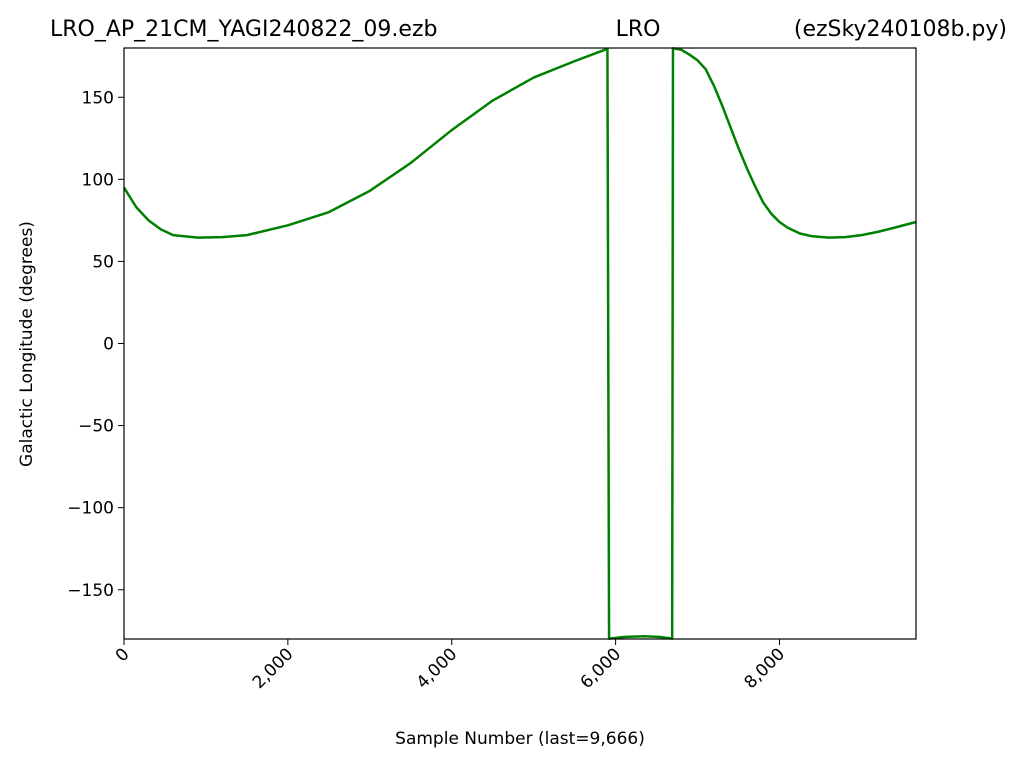  I want to click on x-tick-label: 6,000, so click(601, 668).